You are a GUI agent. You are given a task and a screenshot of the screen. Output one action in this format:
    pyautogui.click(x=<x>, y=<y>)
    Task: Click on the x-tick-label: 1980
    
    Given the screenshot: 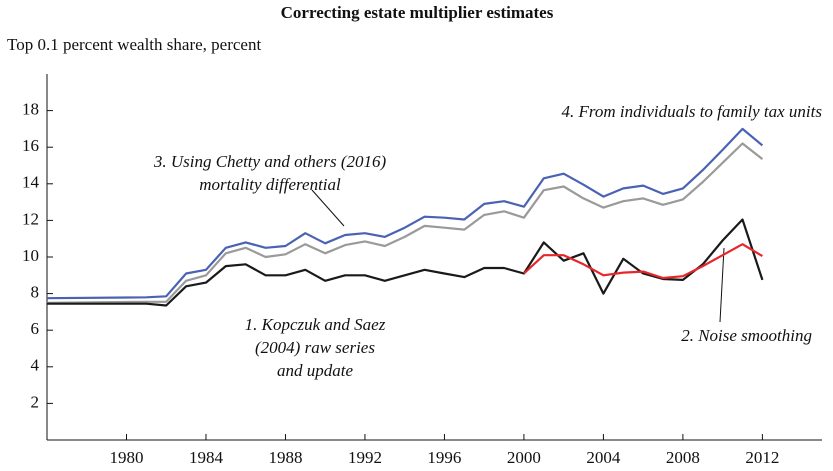 What is the action you would take?
    pyautogui.click(x=126, y=457)
    